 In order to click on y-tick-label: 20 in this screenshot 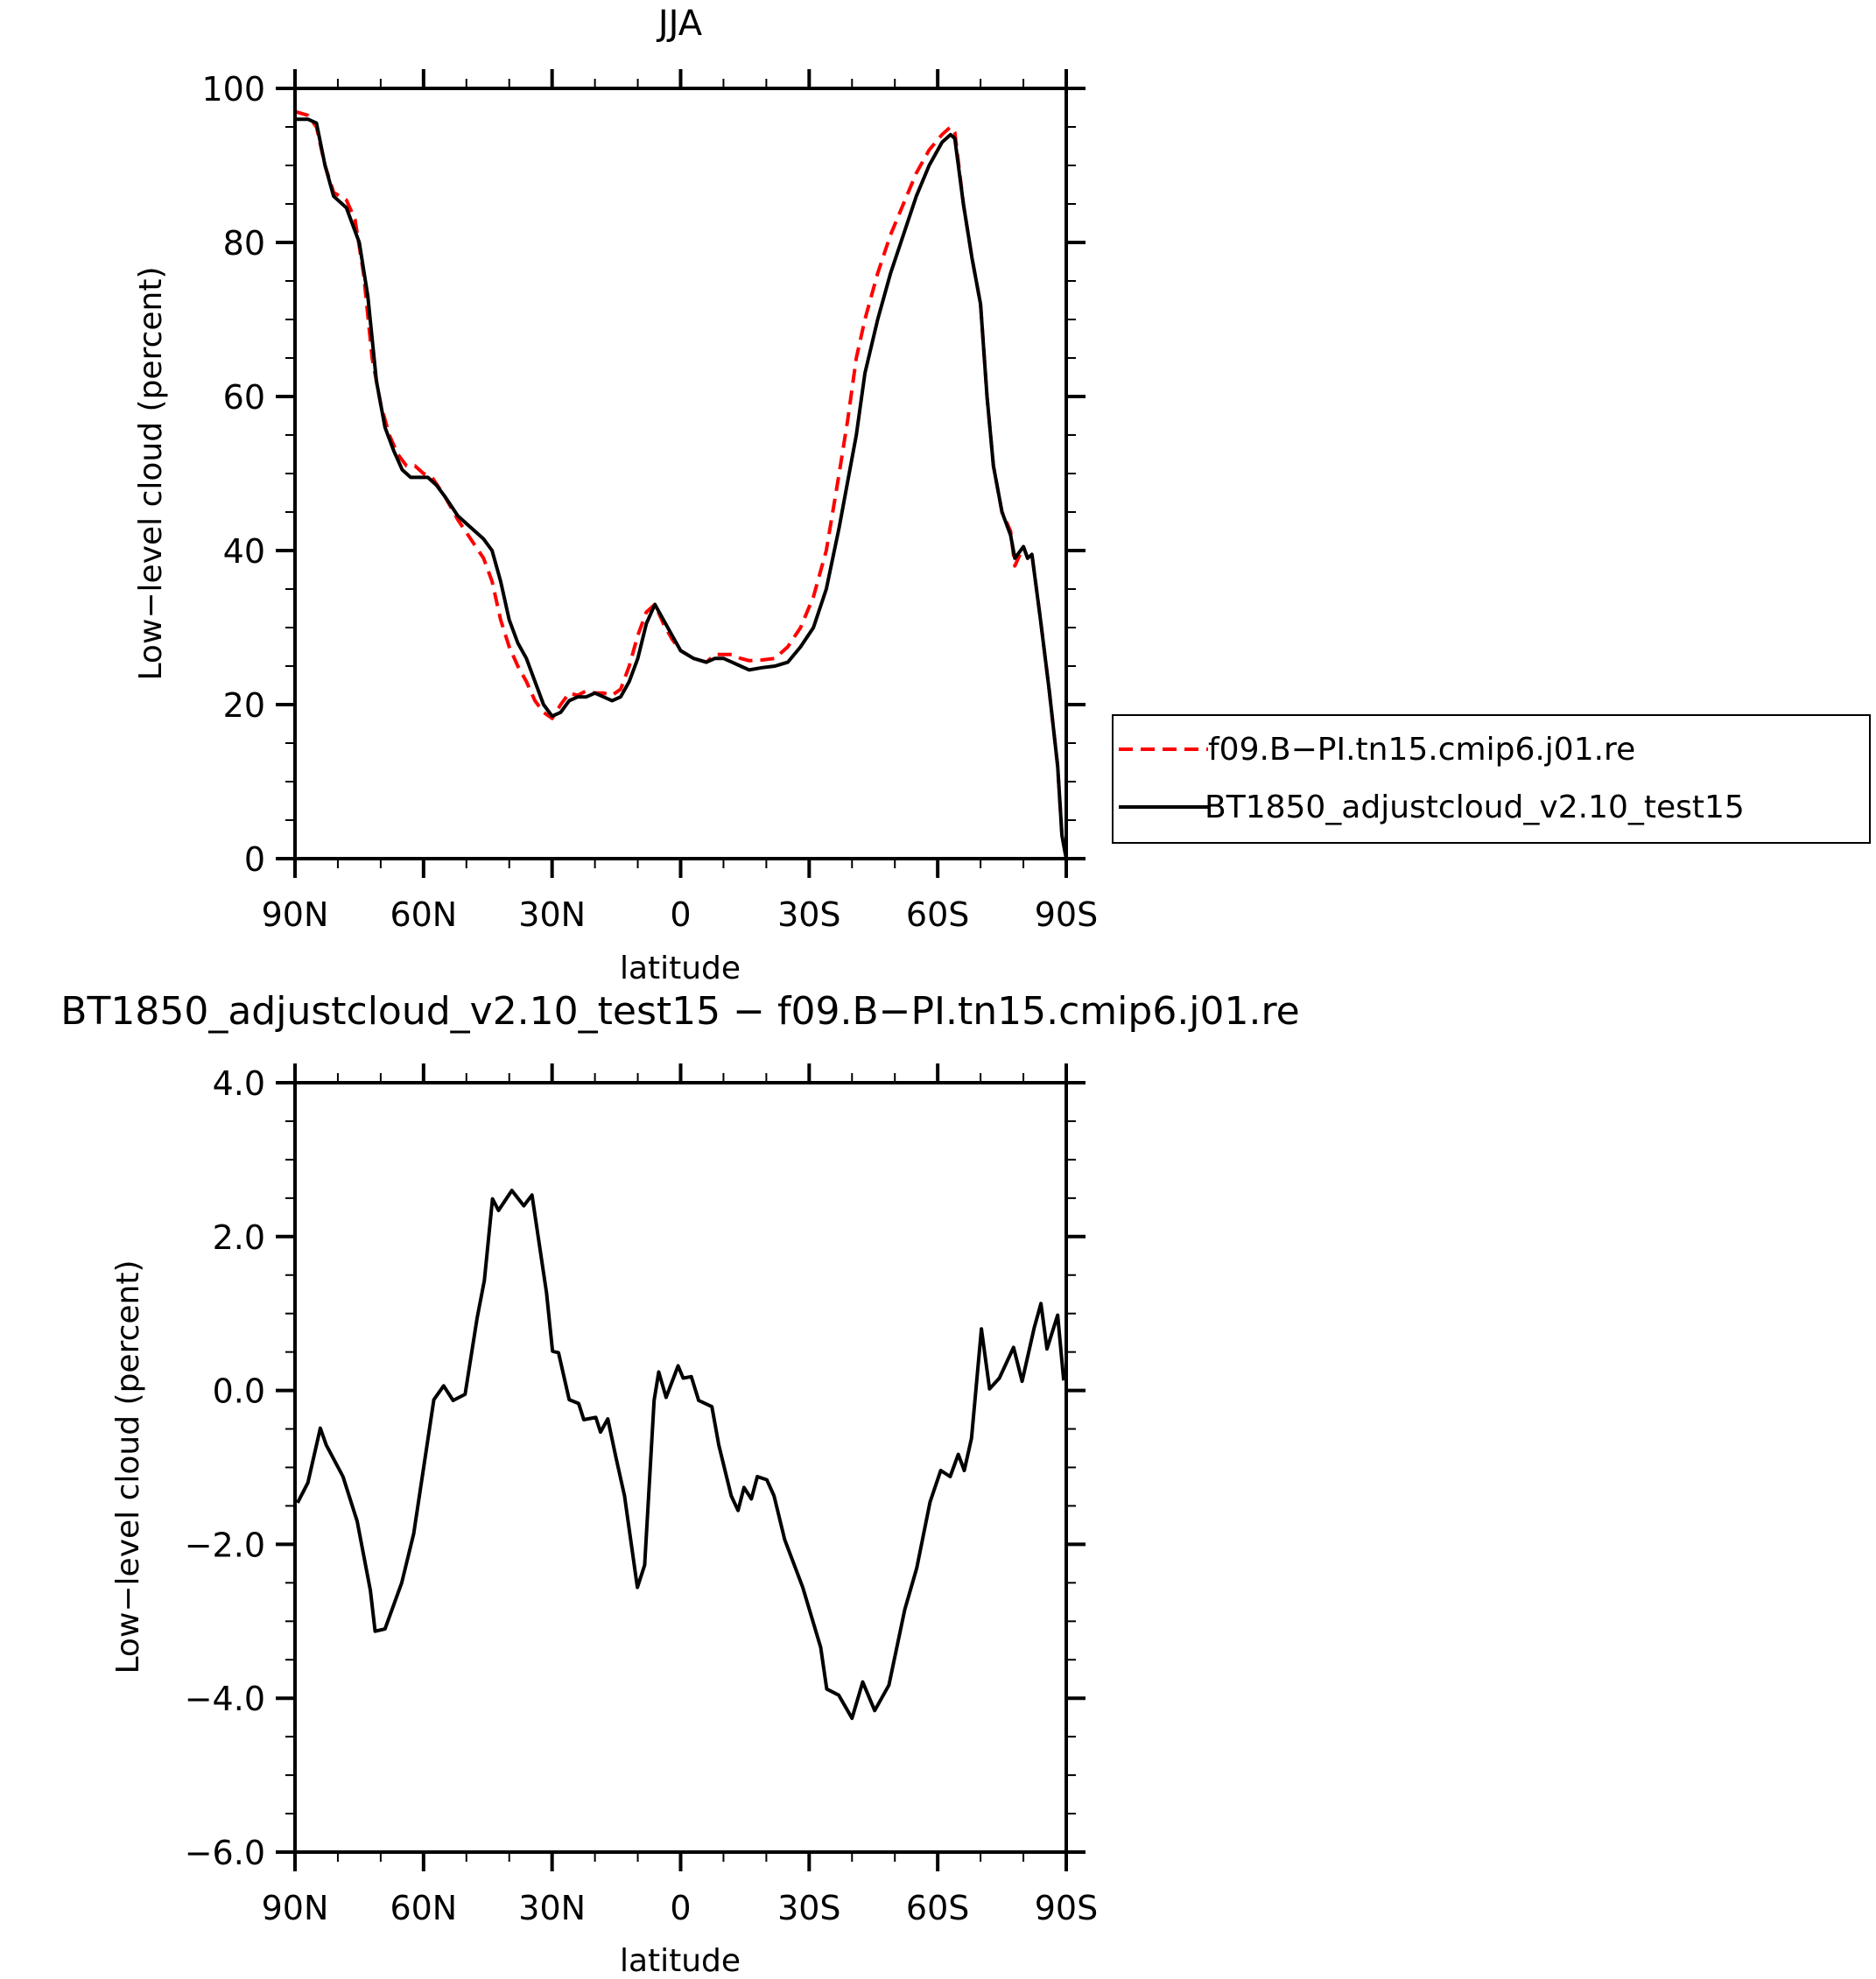, I will do `click(244, 705)`.